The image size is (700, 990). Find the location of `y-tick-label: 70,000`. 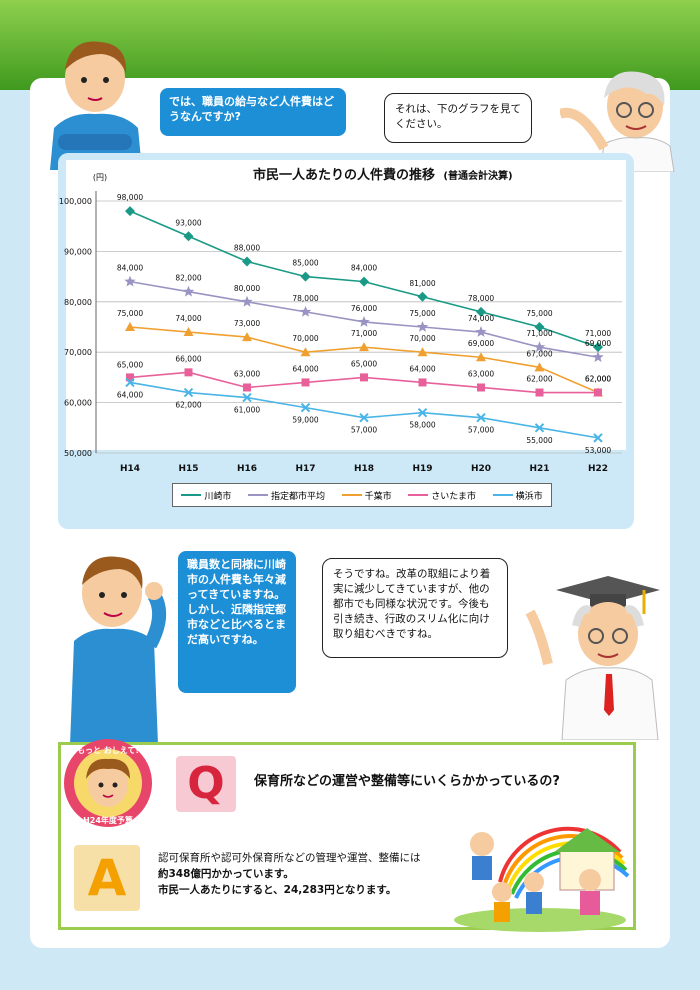

y-tick-label: 70,000 is located at coordinates (78, 352).